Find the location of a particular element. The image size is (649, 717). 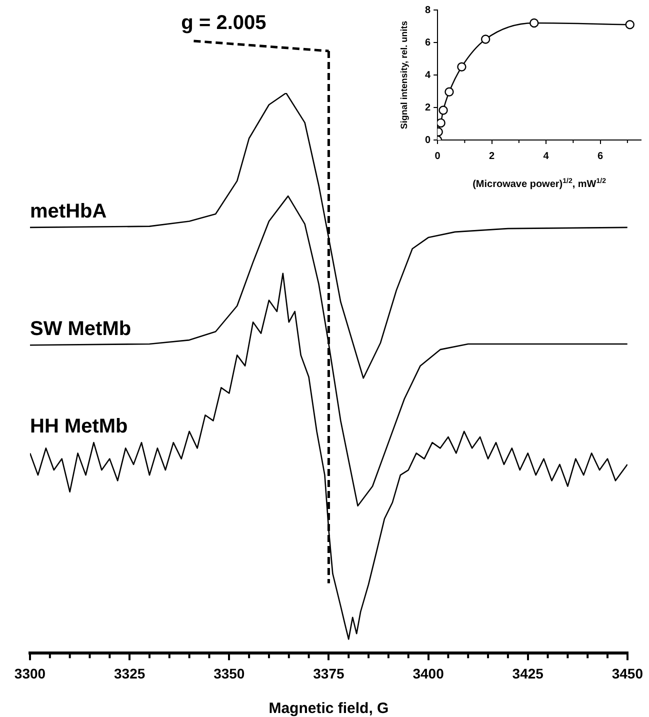

y-axis-title: Signal intensity, rel. units is located at coordinates (404, 75).